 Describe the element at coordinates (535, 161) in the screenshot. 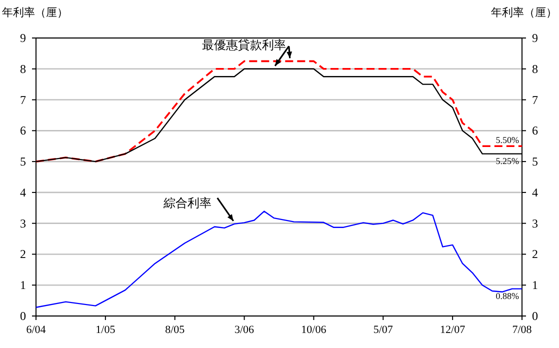

I see `y2-tick-label: 5` at that location.